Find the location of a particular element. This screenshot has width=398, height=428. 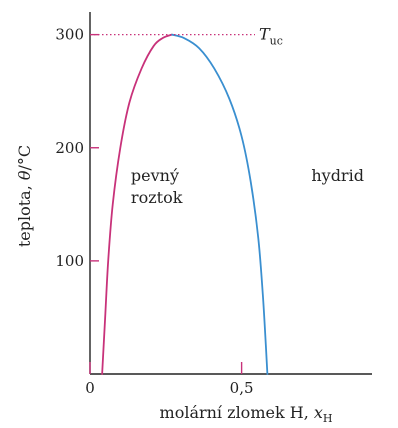

critical-temperature-var: T is located at coordinates (265, 34).